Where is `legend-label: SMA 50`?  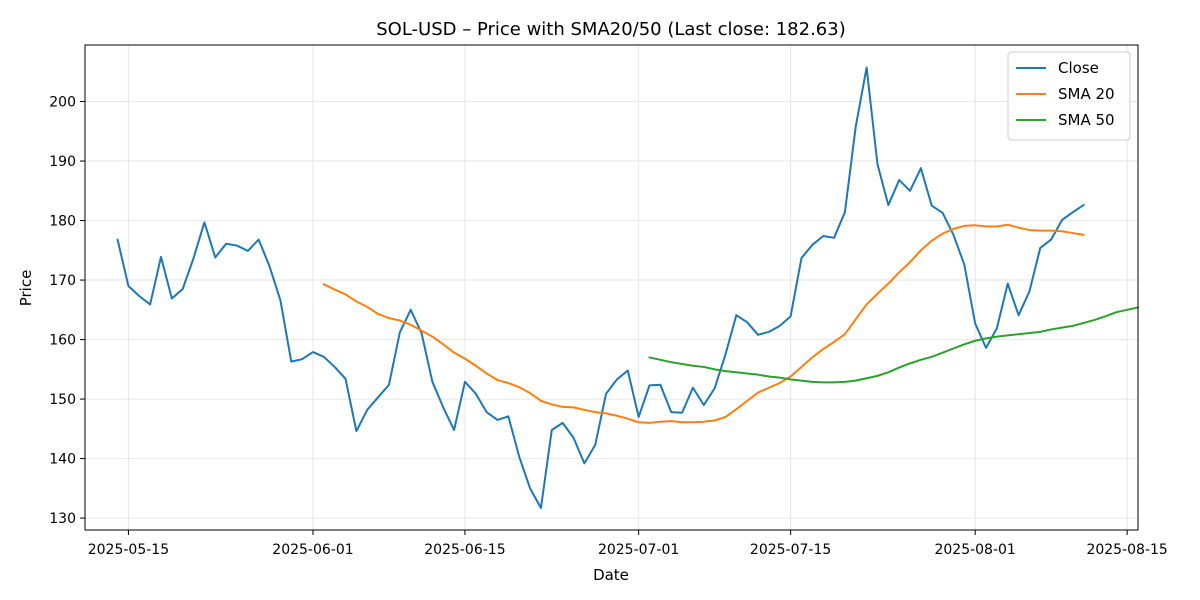
legend-label: SMA 50 is located at coordinates (1086, 120).